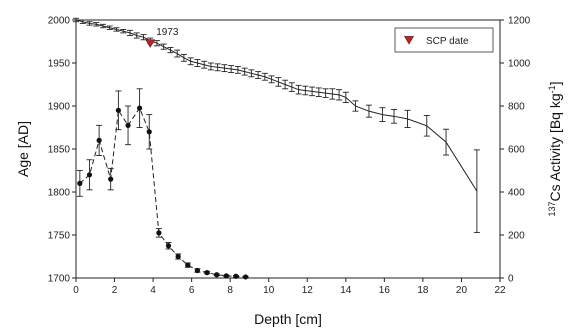 This screenshot has height=331, width=579. What do you see at coordinates (59, 193) in the screenshot?
I see `y-left-tick-label: 1800` at bounding box center [59, 193].